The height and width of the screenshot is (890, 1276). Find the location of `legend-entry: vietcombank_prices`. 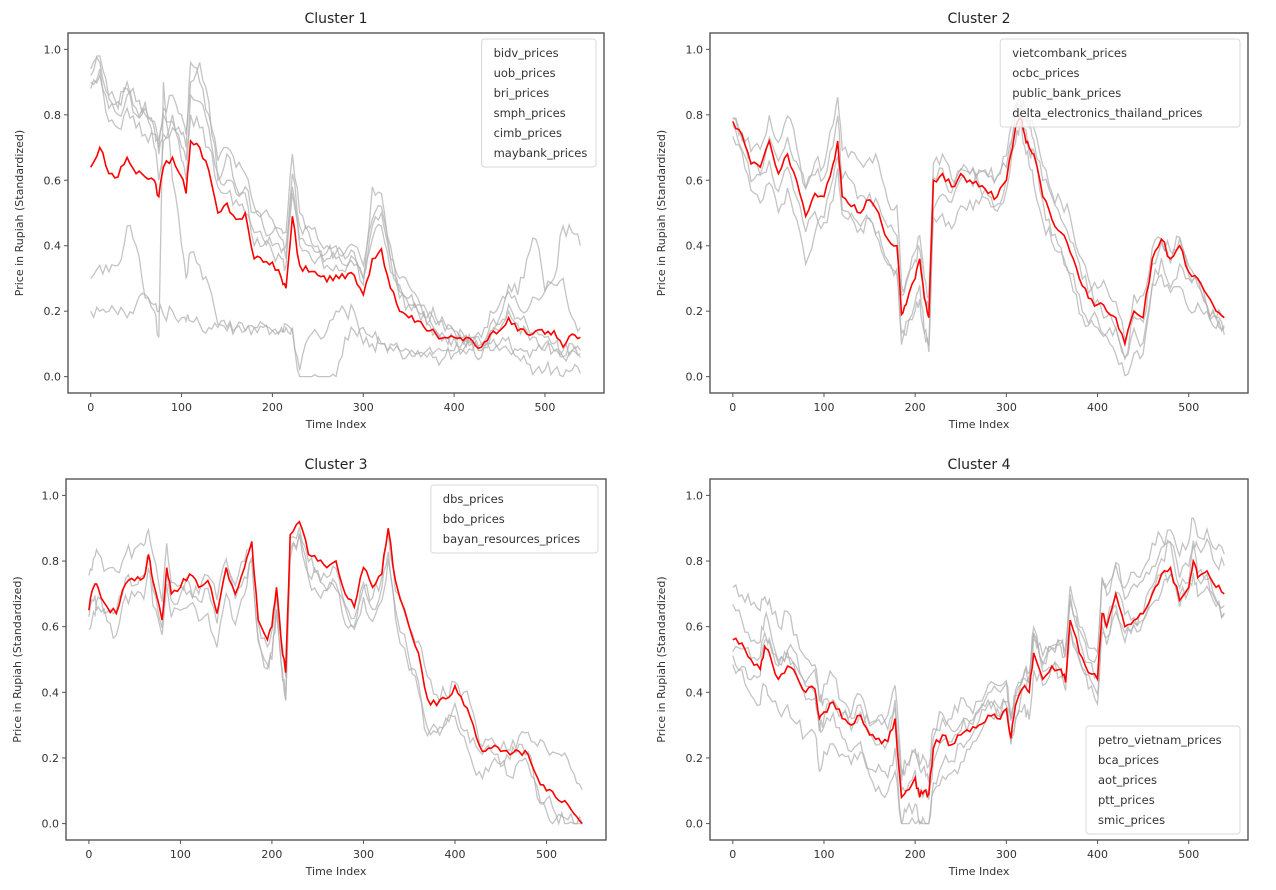

legend-entry: vietcombank_prices is located at coordinates (1069, 53).